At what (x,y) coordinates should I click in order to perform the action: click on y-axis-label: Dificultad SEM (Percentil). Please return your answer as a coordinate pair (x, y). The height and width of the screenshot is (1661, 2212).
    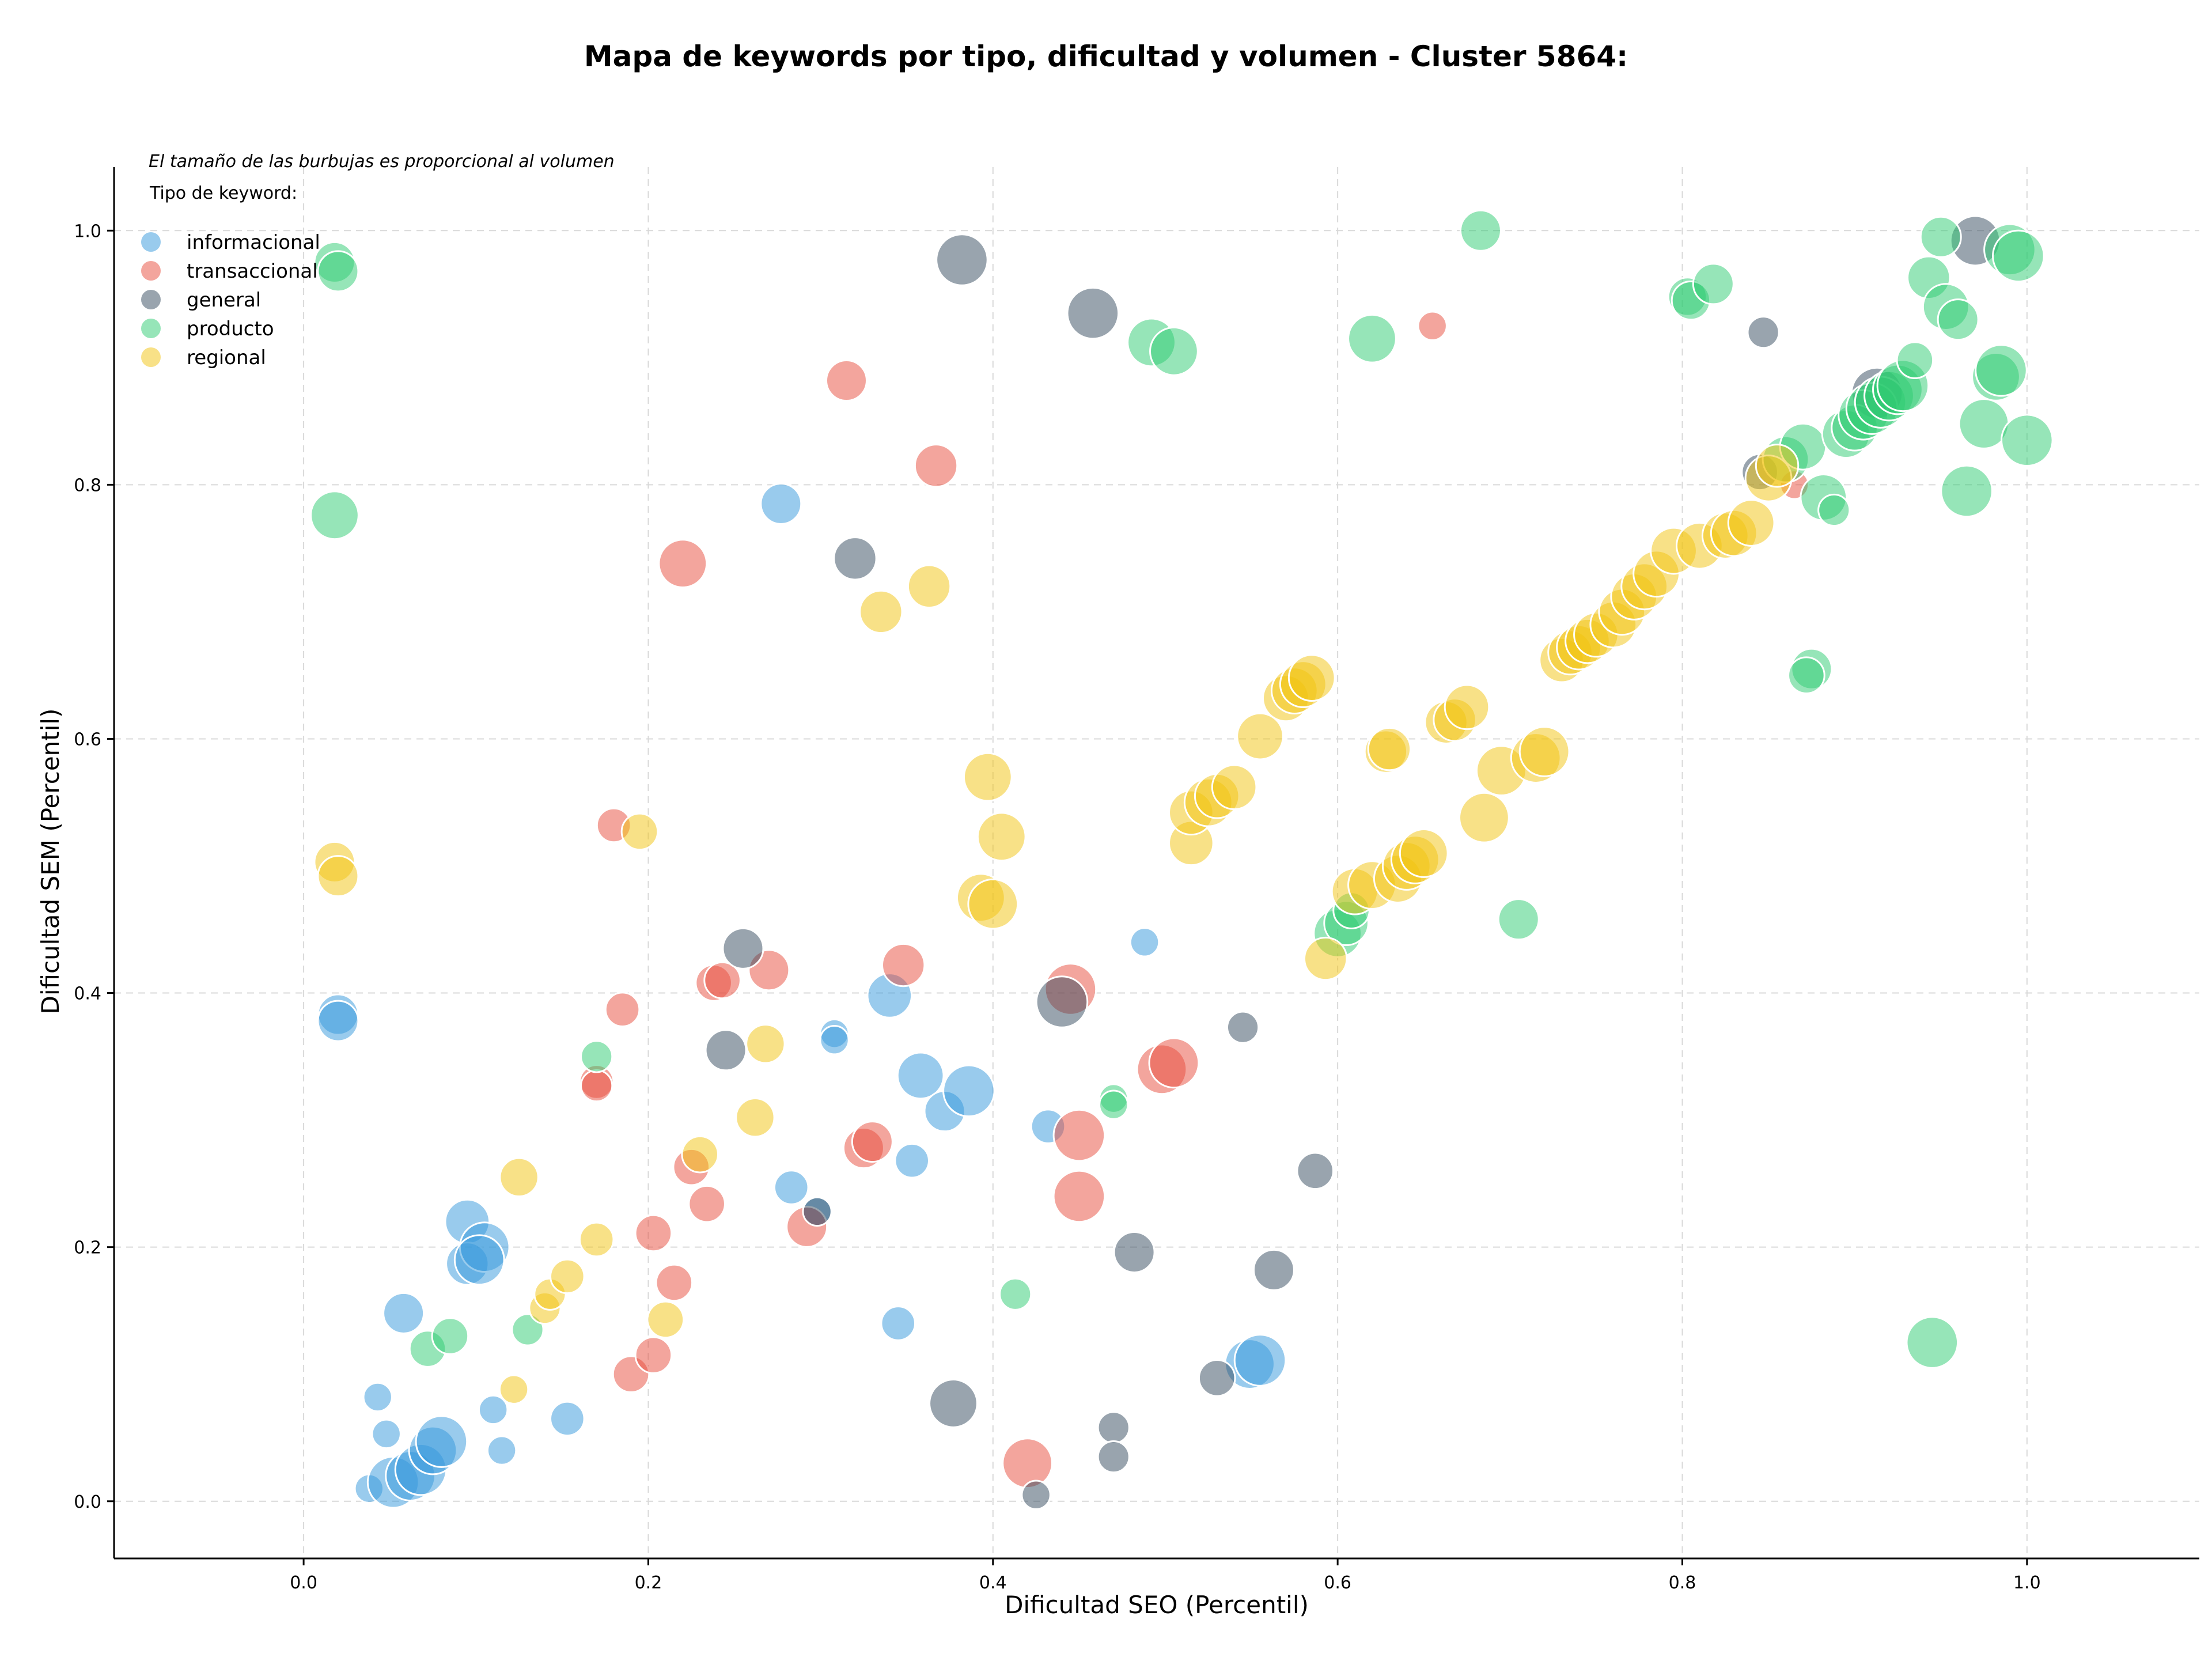
    Looking at the image, I should click on (50, 862).